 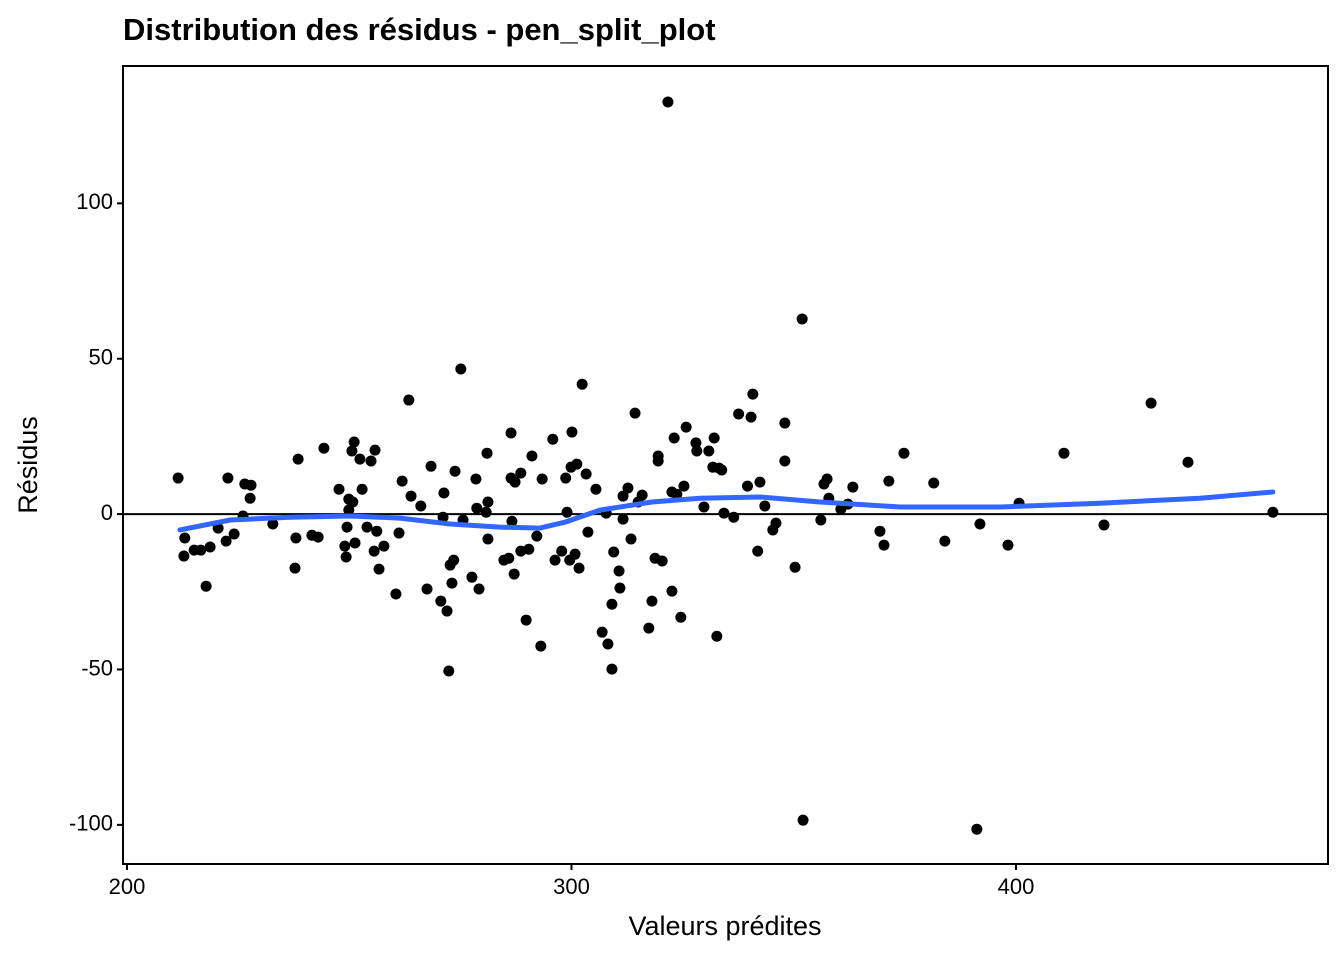 I want to click on smooth-line, so click(x=726, y=511).